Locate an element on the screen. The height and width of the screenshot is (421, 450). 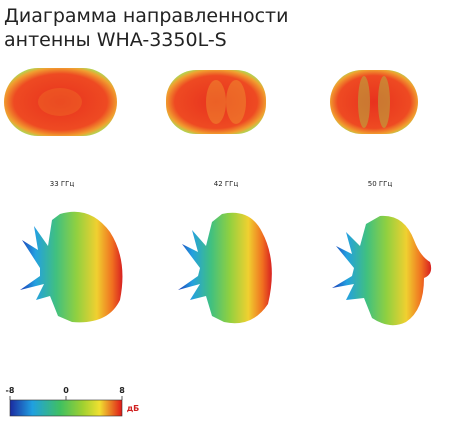
colorbar-unit: дБ is located at coordinates (133, 408).